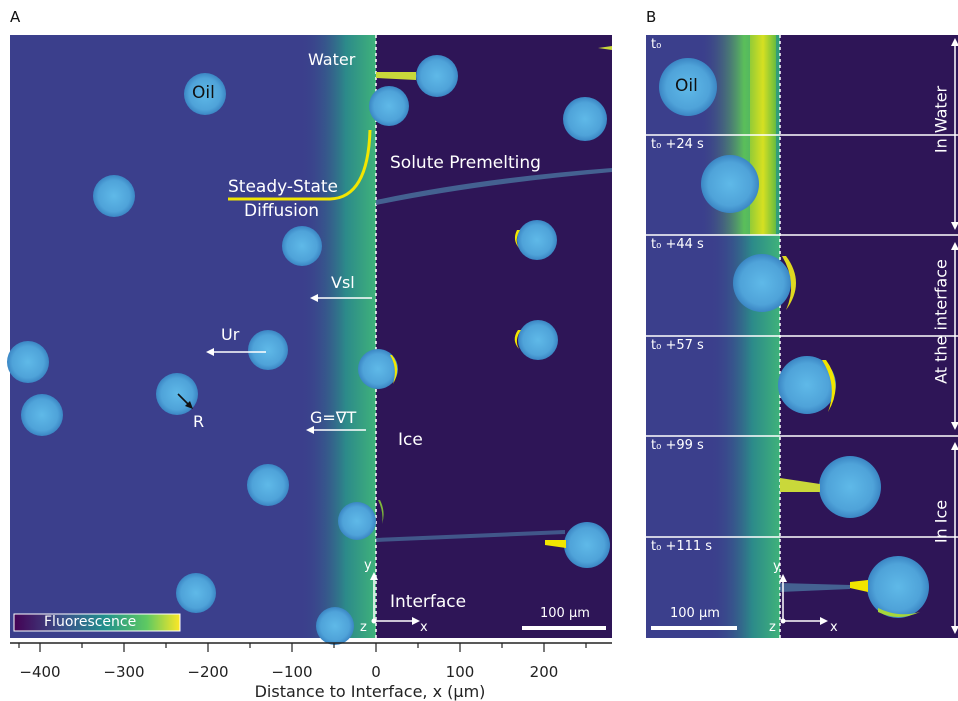 The width and height of the screenshot is (958, 701). I want to click on steady-state-curve, so click(300, 165).